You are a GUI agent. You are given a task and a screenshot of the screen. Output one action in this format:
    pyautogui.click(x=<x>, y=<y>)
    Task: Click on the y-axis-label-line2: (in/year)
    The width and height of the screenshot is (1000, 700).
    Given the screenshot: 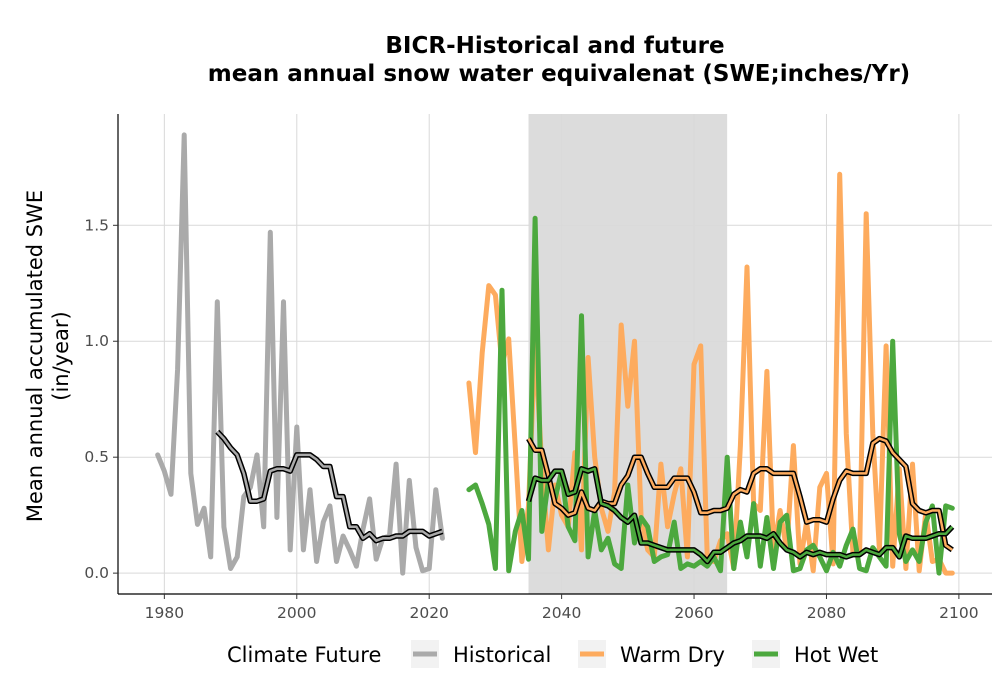 What is the action you would take?
    pyautogui.click(x=61, y=355)
    